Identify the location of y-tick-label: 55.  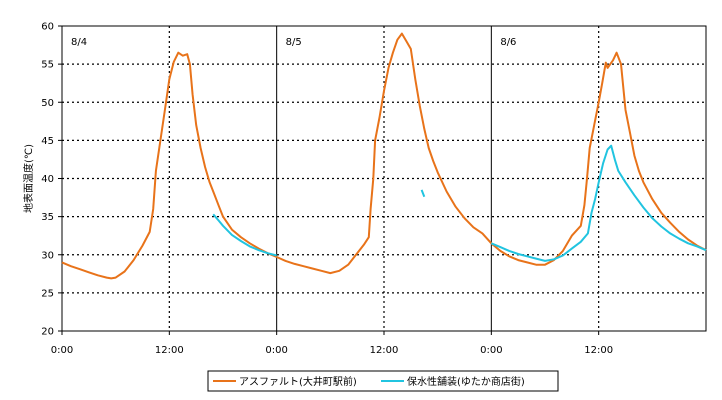
(47, 65).